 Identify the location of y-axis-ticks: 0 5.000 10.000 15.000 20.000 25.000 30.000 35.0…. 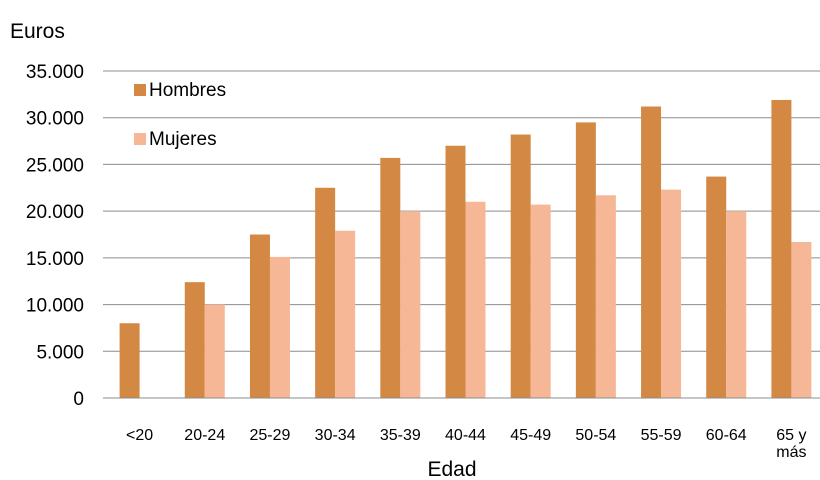
(55, 236).